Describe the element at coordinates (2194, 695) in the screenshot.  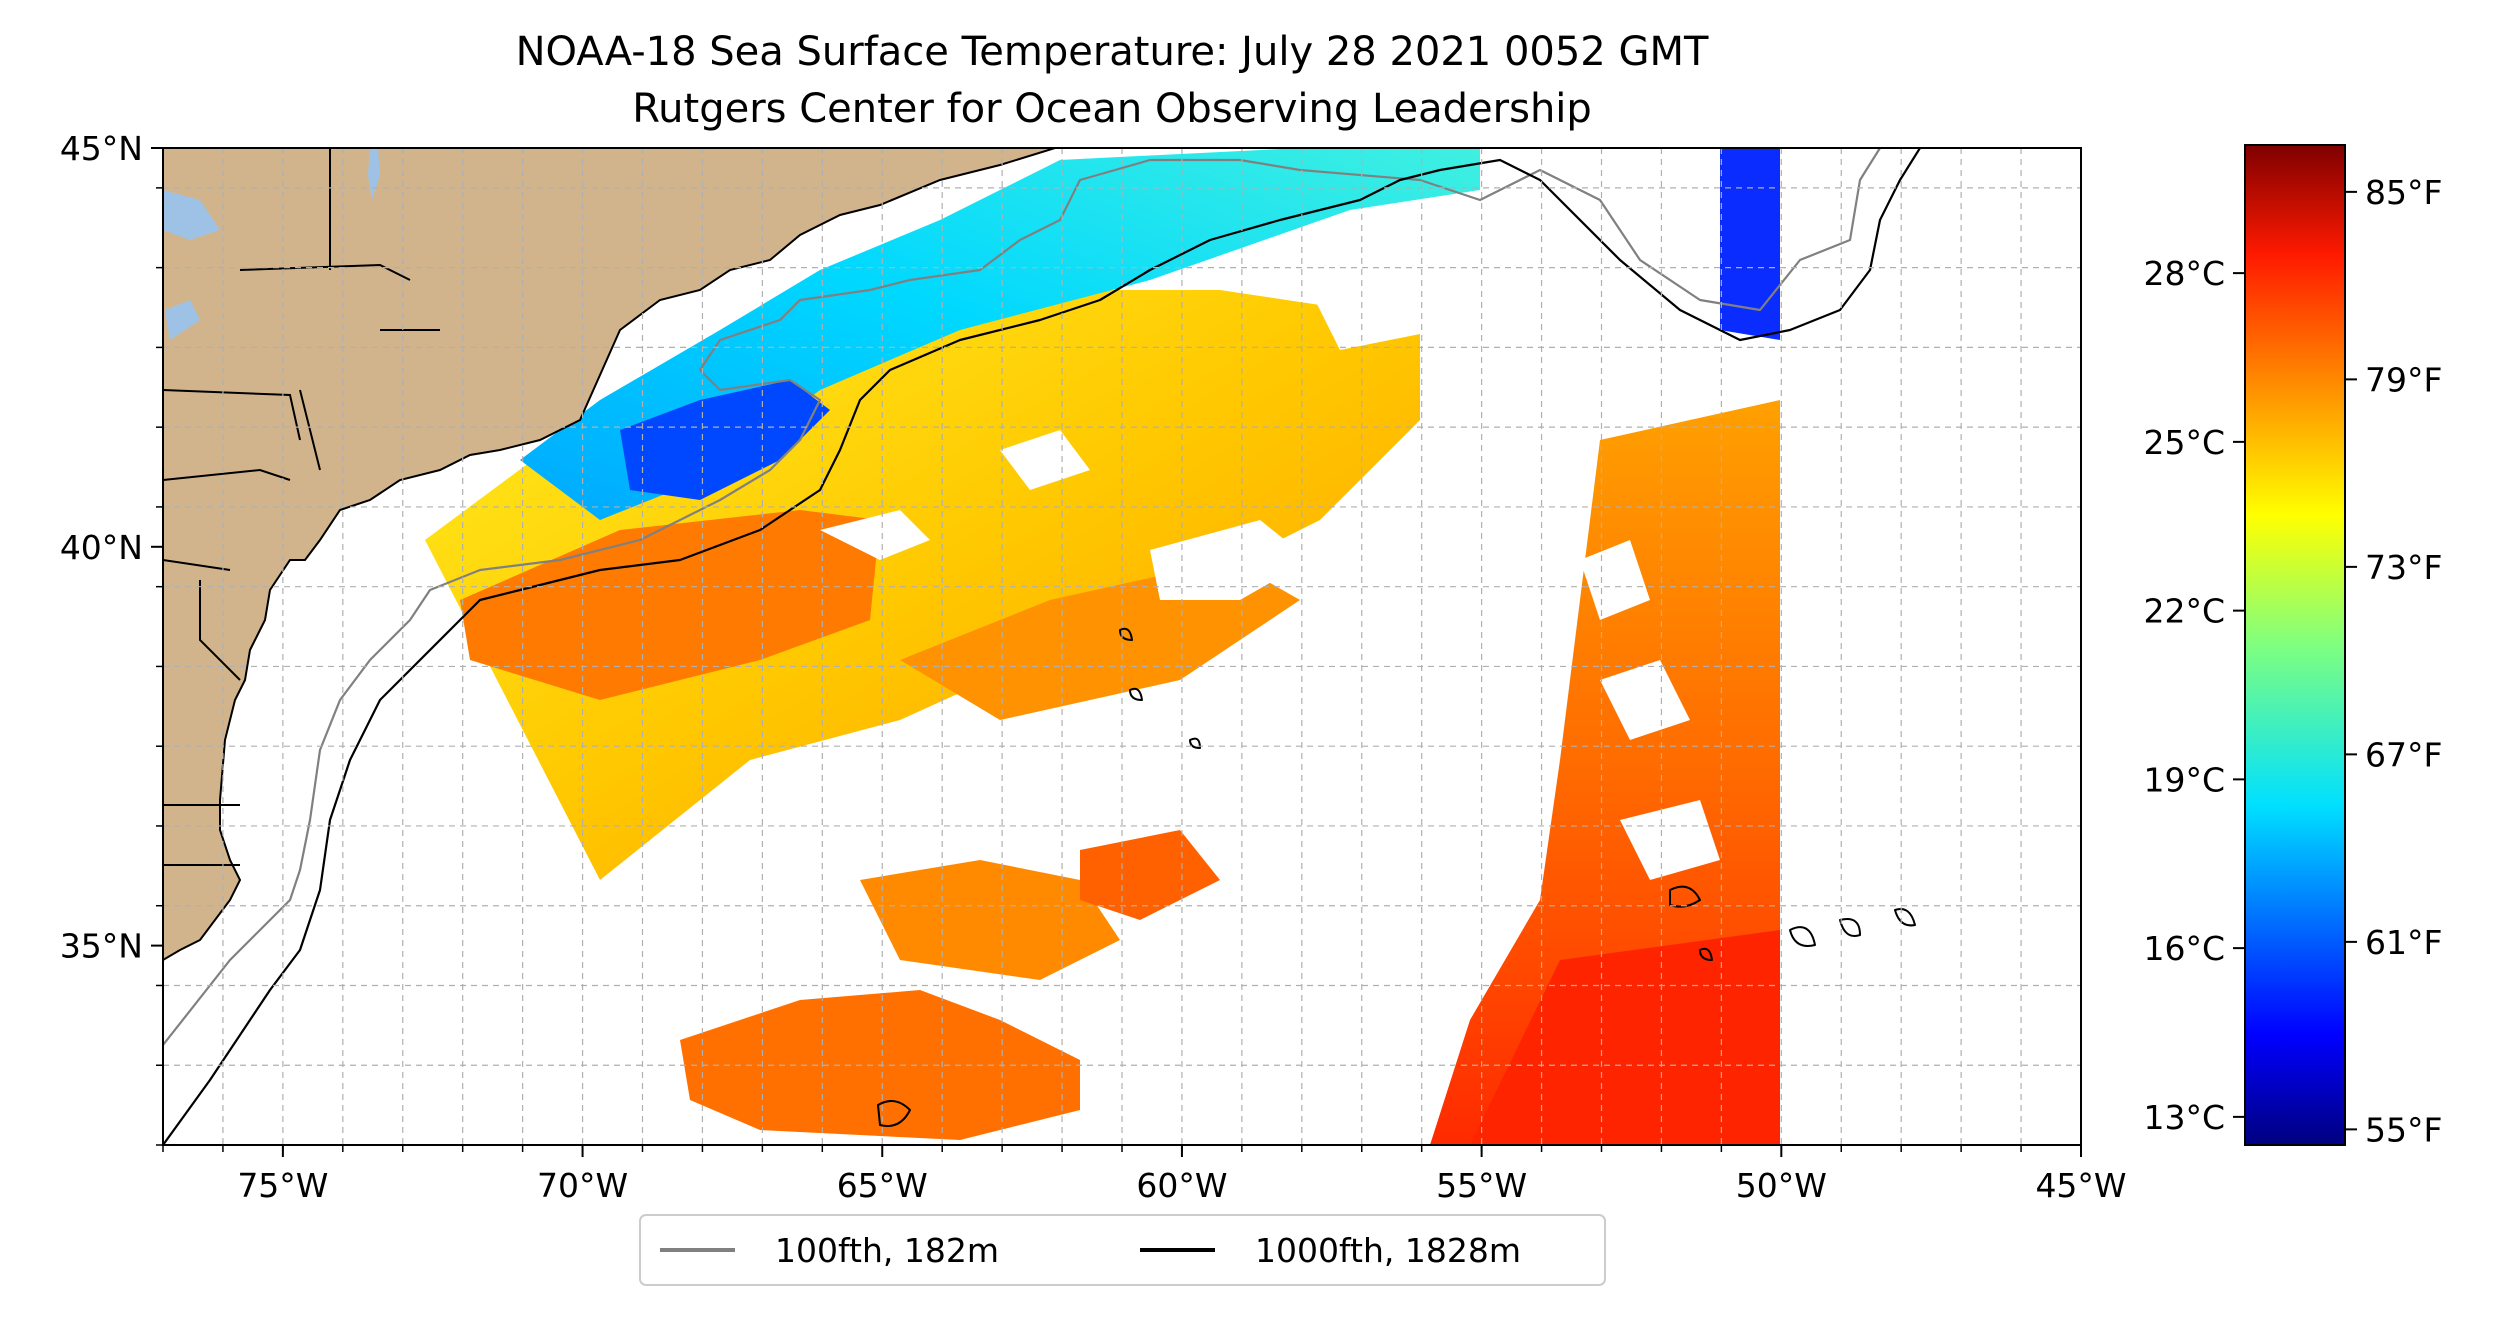
I see `colorbar-celsius-axis: 13°C 16°C 19°C 22°C 25°C 28°C` at that location.